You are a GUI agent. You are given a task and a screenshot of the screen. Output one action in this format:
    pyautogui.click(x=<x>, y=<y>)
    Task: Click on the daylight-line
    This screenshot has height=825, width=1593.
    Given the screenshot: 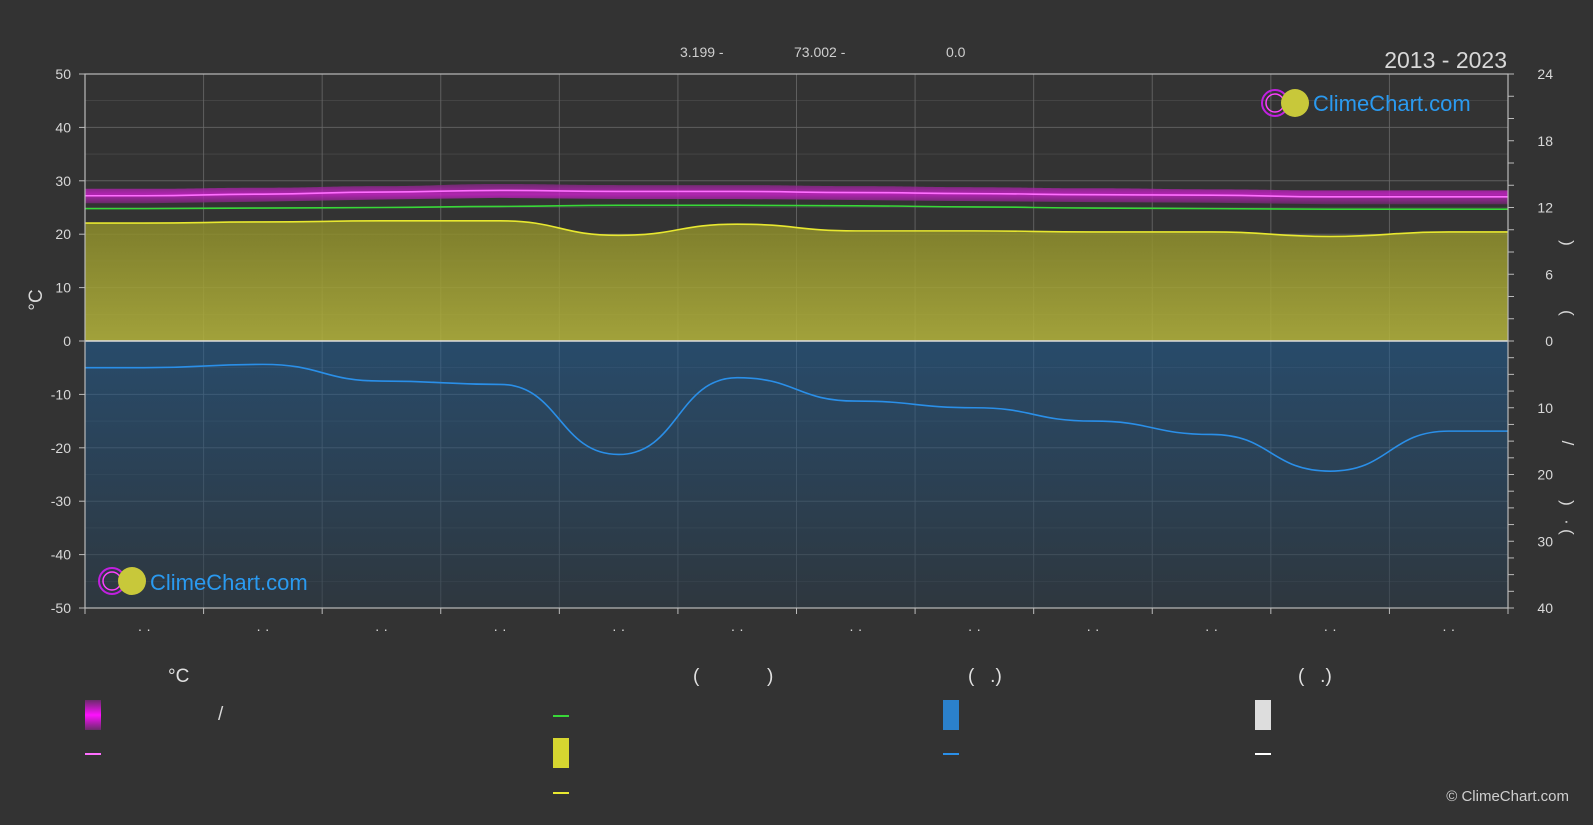 What is the action you would take?
    pyautogui.click(x=796, y=207)
    